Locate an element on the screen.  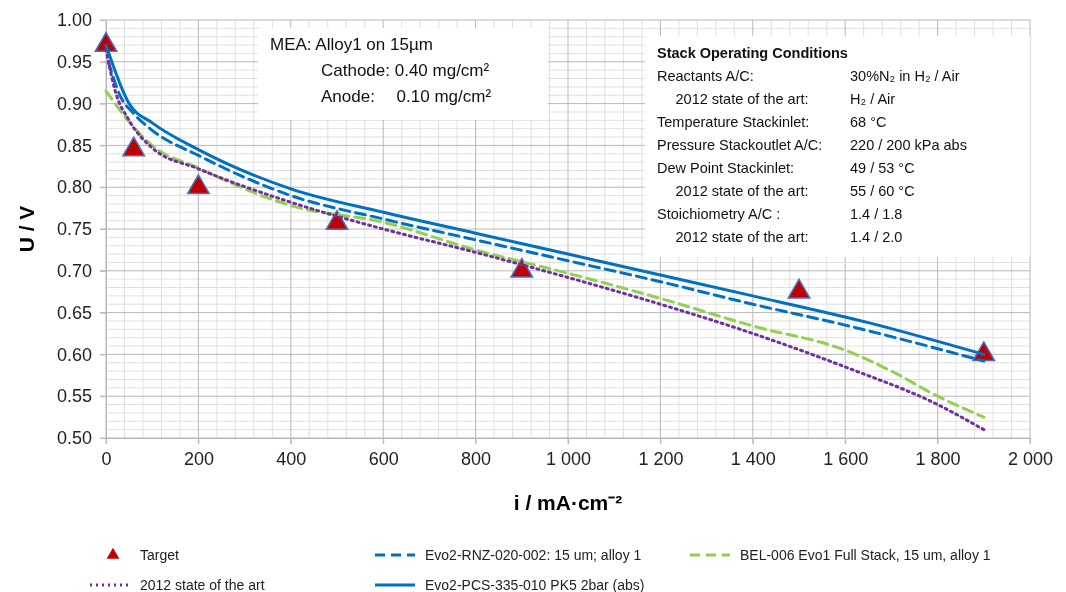
y-tick-label: 0.85 is located at coordinates (74, 145).